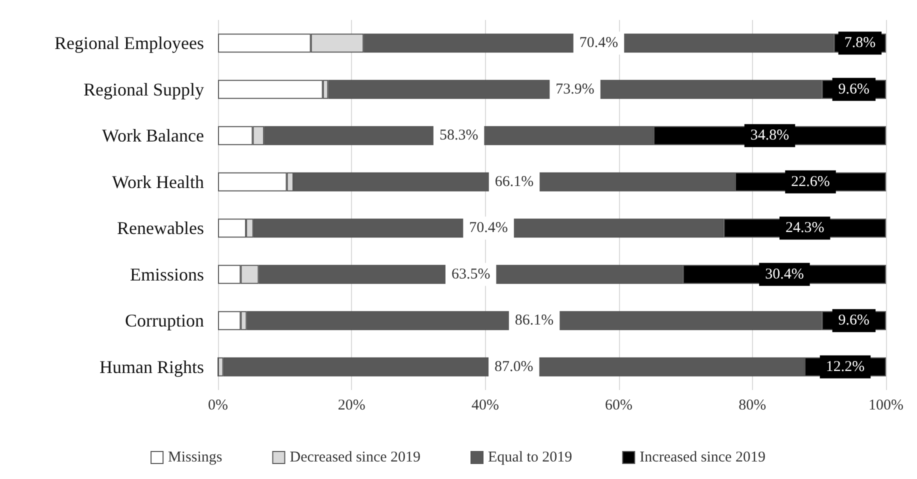 This screenshot has width=917, height=479. Describe the element at coordinates (752, 406) in the screenshot. I see `x-tick-label: 80%` at that location.